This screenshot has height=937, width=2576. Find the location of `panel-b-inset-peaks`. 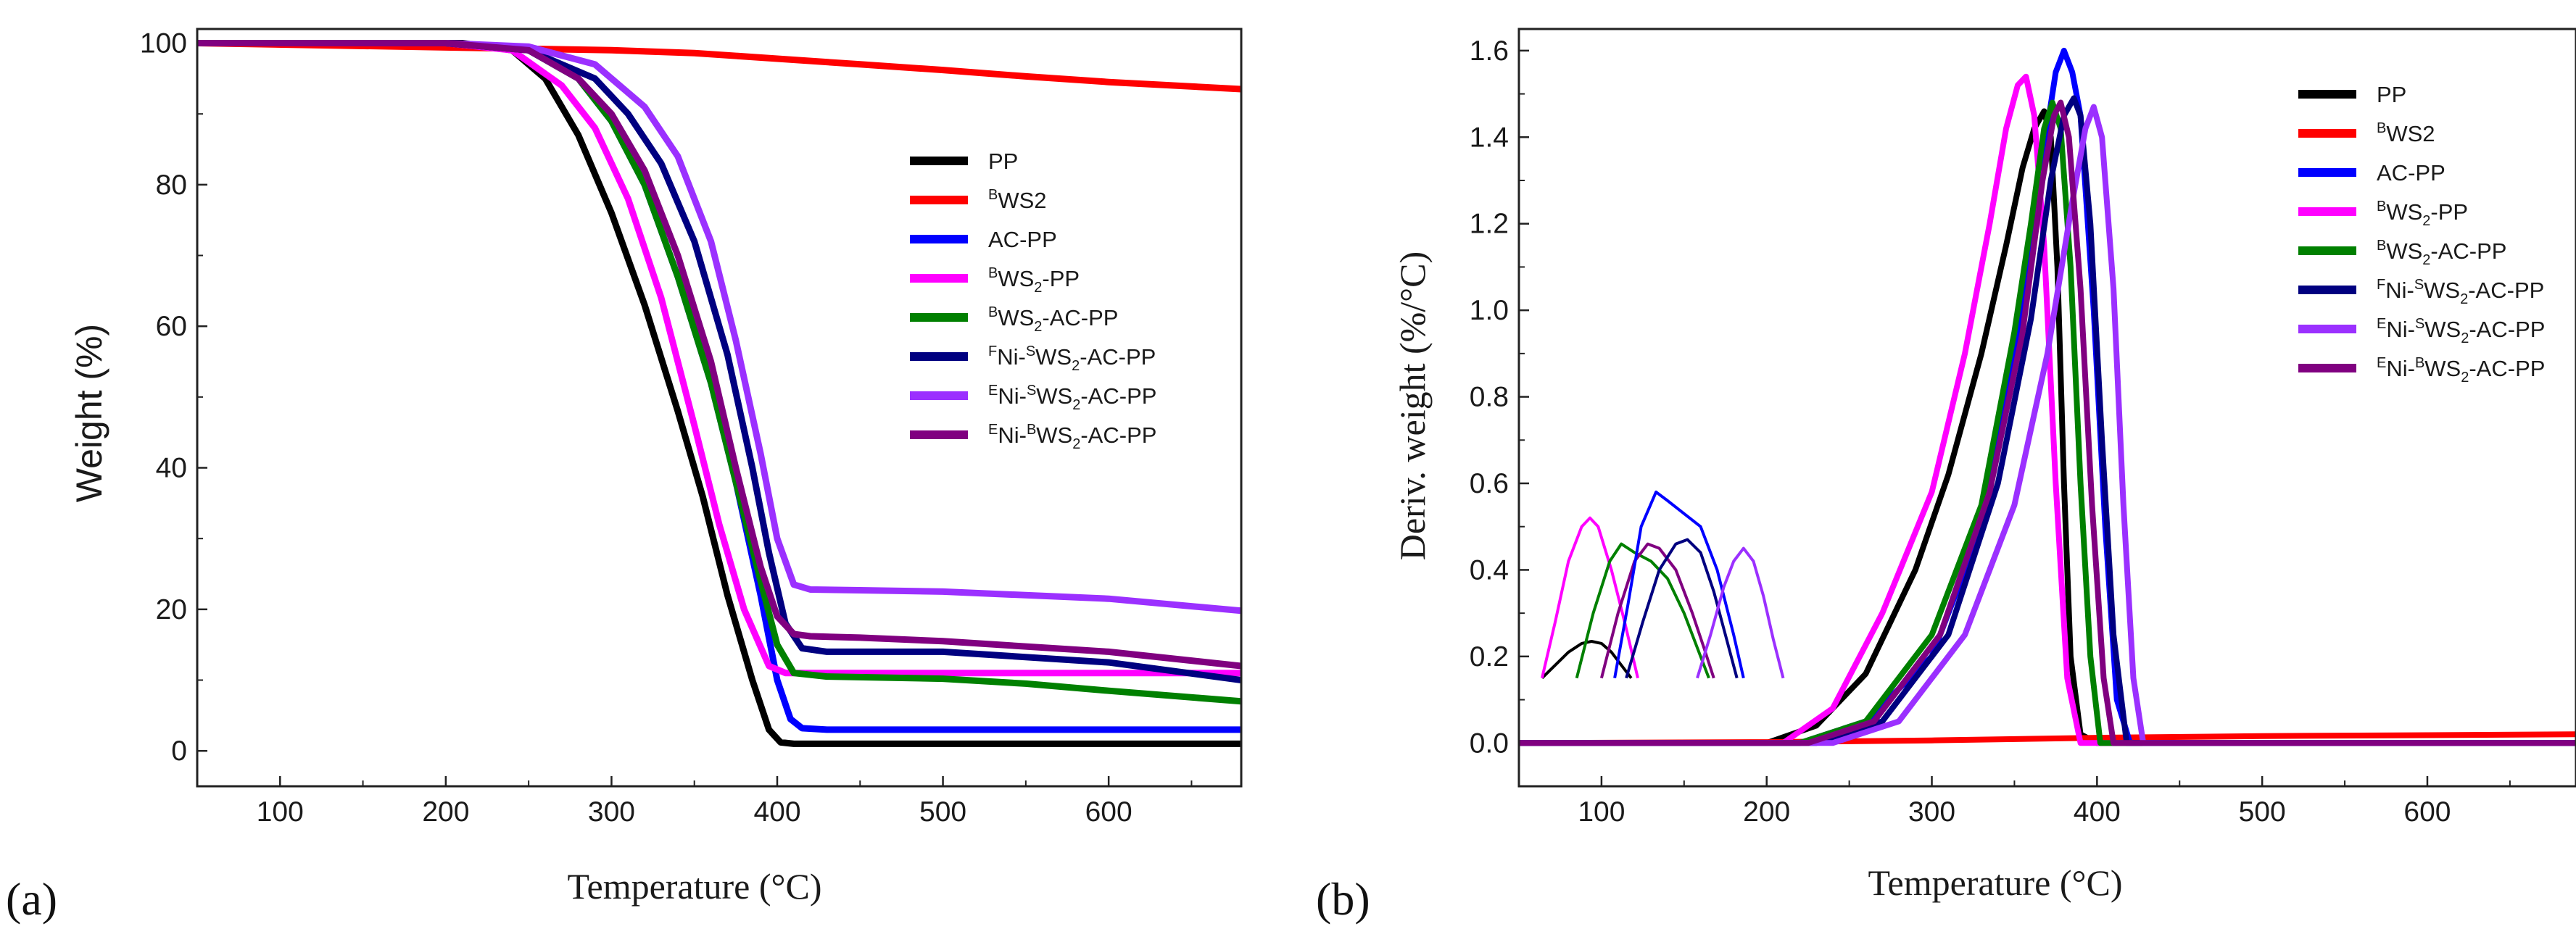

panel-b-inset-peaks is located at coordinates (1663, 585).